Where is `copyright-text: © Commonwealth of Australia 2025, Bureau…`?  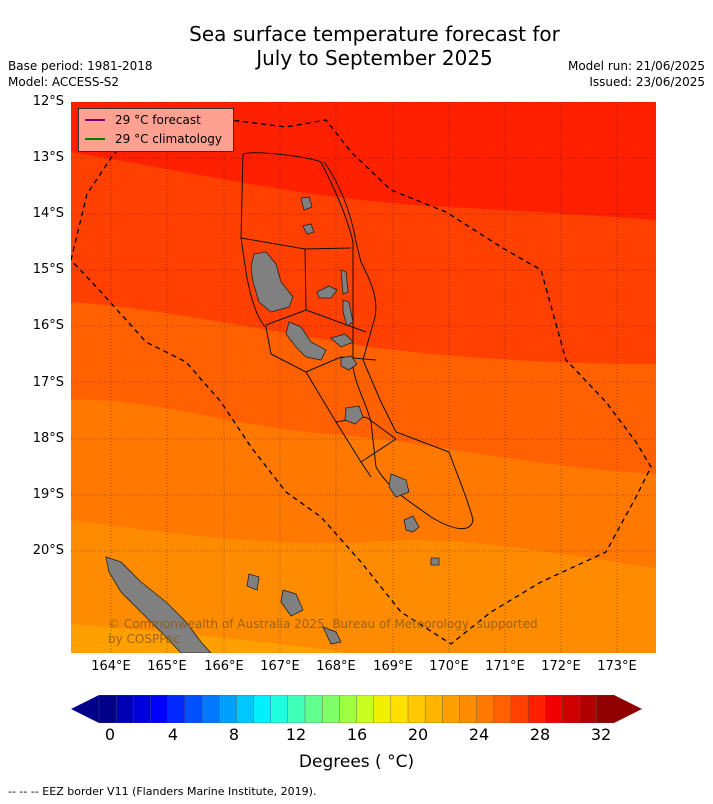 copyright-text: © Commonwealth of Australia 2025, Bureau… is located at coordinates (323, 631).